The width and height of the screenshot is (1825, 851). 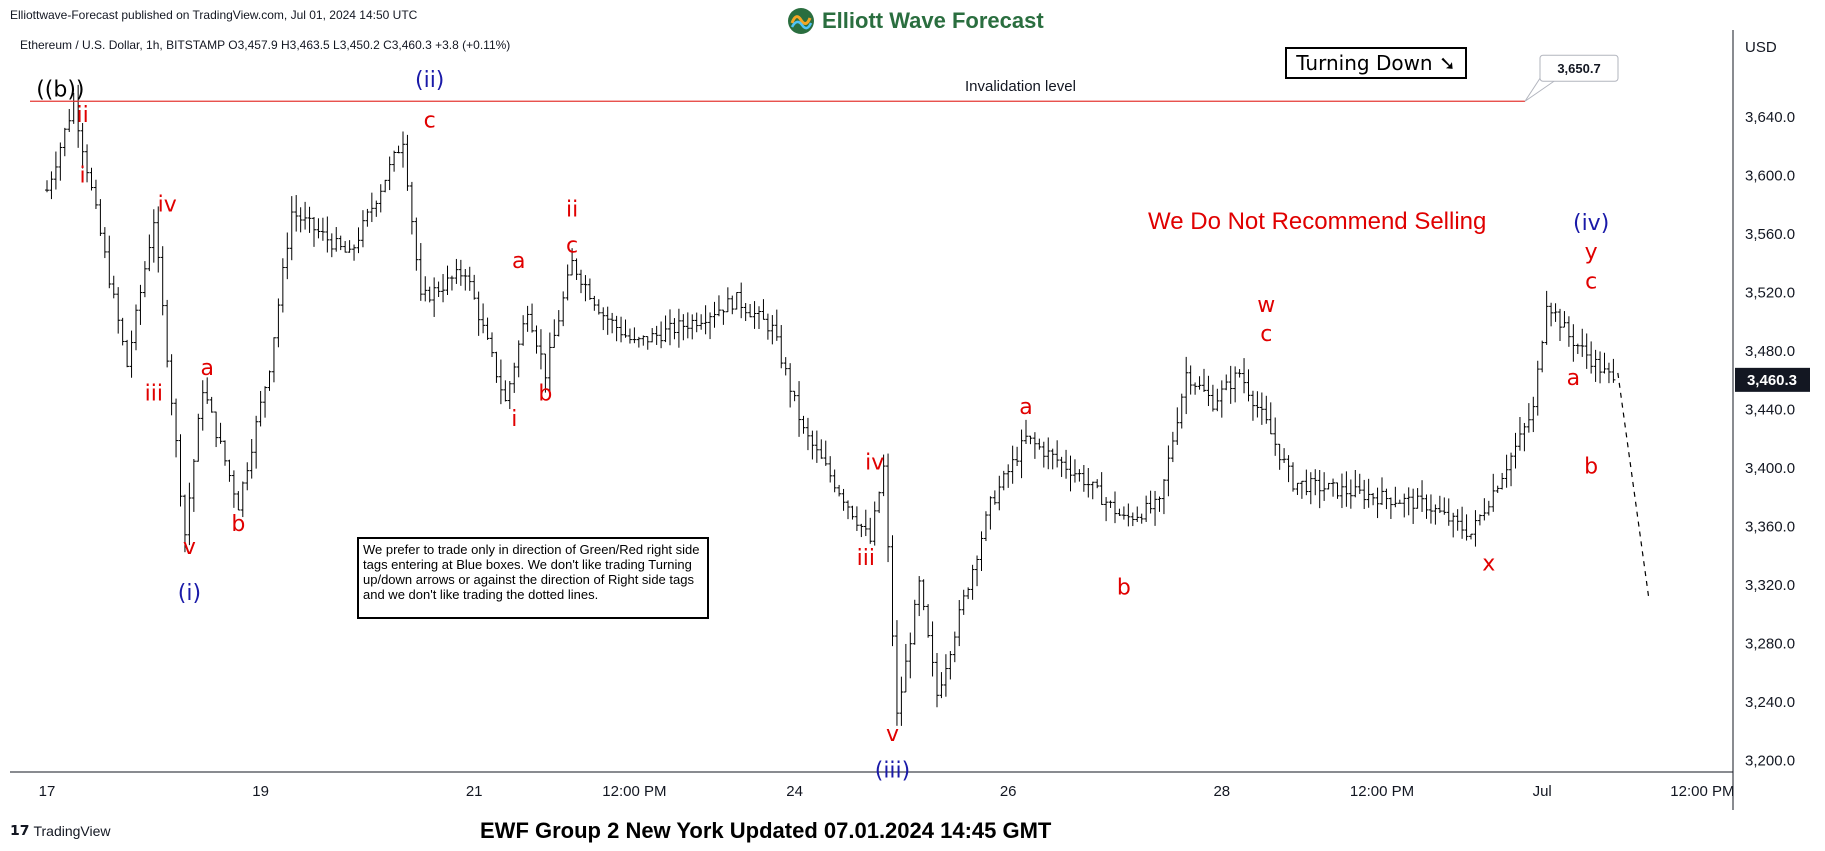 What do you see at coordinates (1266, 305) in the screenshot?
I see `wave-label: w` at bounding box center [1266, 305].